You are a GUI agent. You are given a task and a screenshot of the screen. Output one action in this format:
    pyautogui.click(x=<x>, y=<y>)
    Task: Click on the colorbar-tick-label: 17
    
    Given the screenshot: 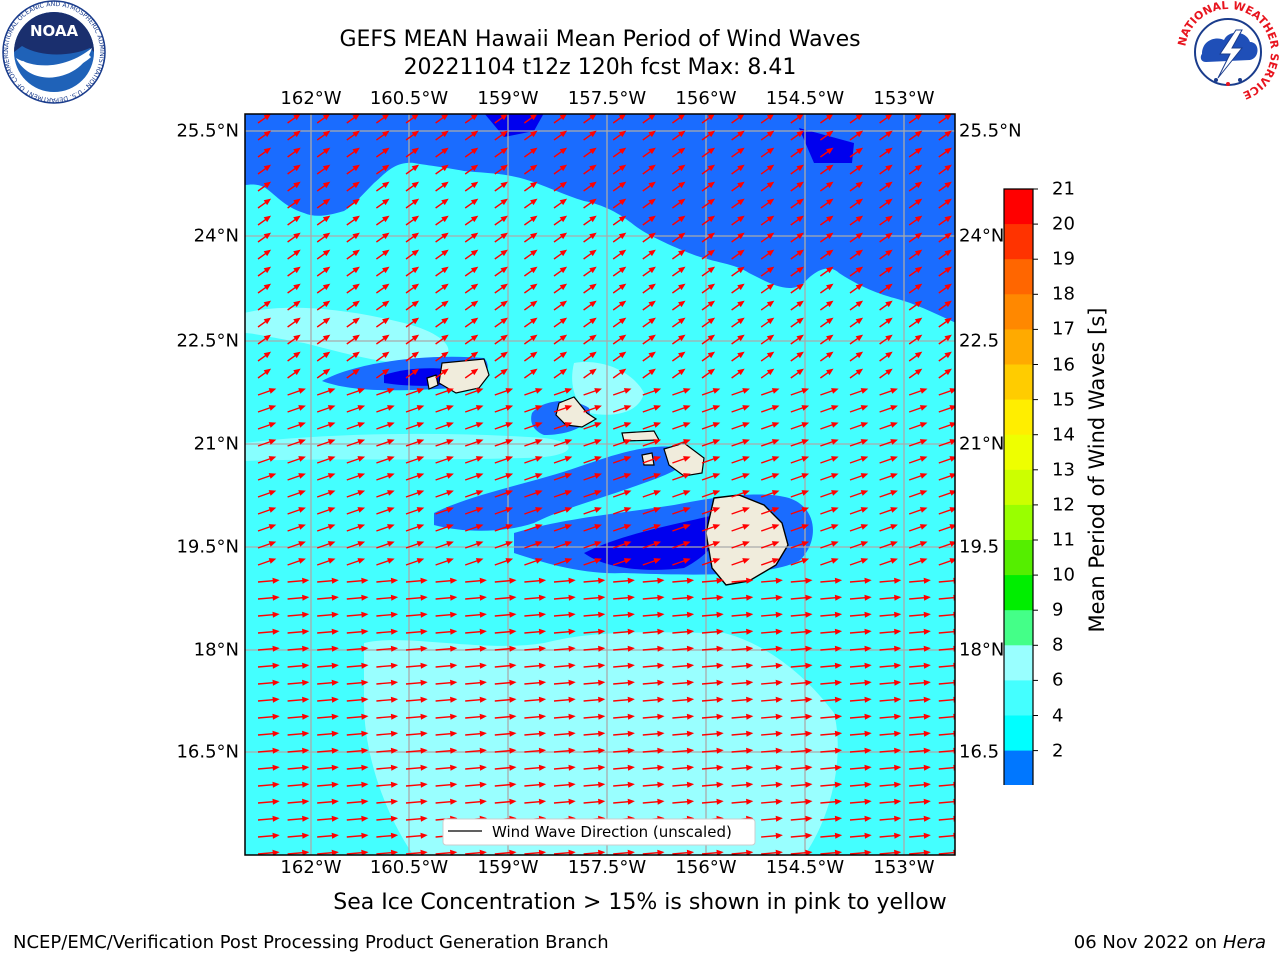 What is the action you would take?
    pyautogui.click(x=1063, y=329)
    